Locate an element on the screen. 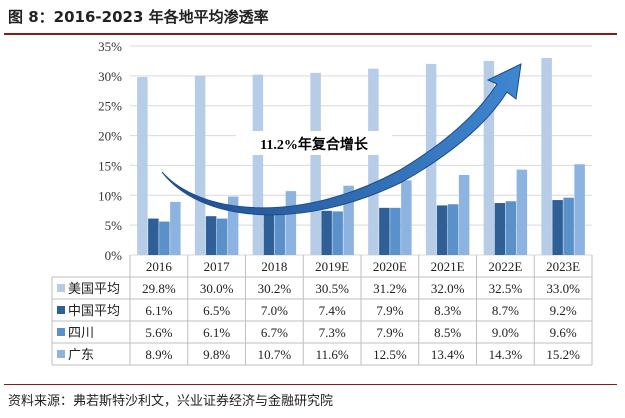 The height and width of the screenshot is (418, 625). annotation-box is located at coordinates (314, 143).